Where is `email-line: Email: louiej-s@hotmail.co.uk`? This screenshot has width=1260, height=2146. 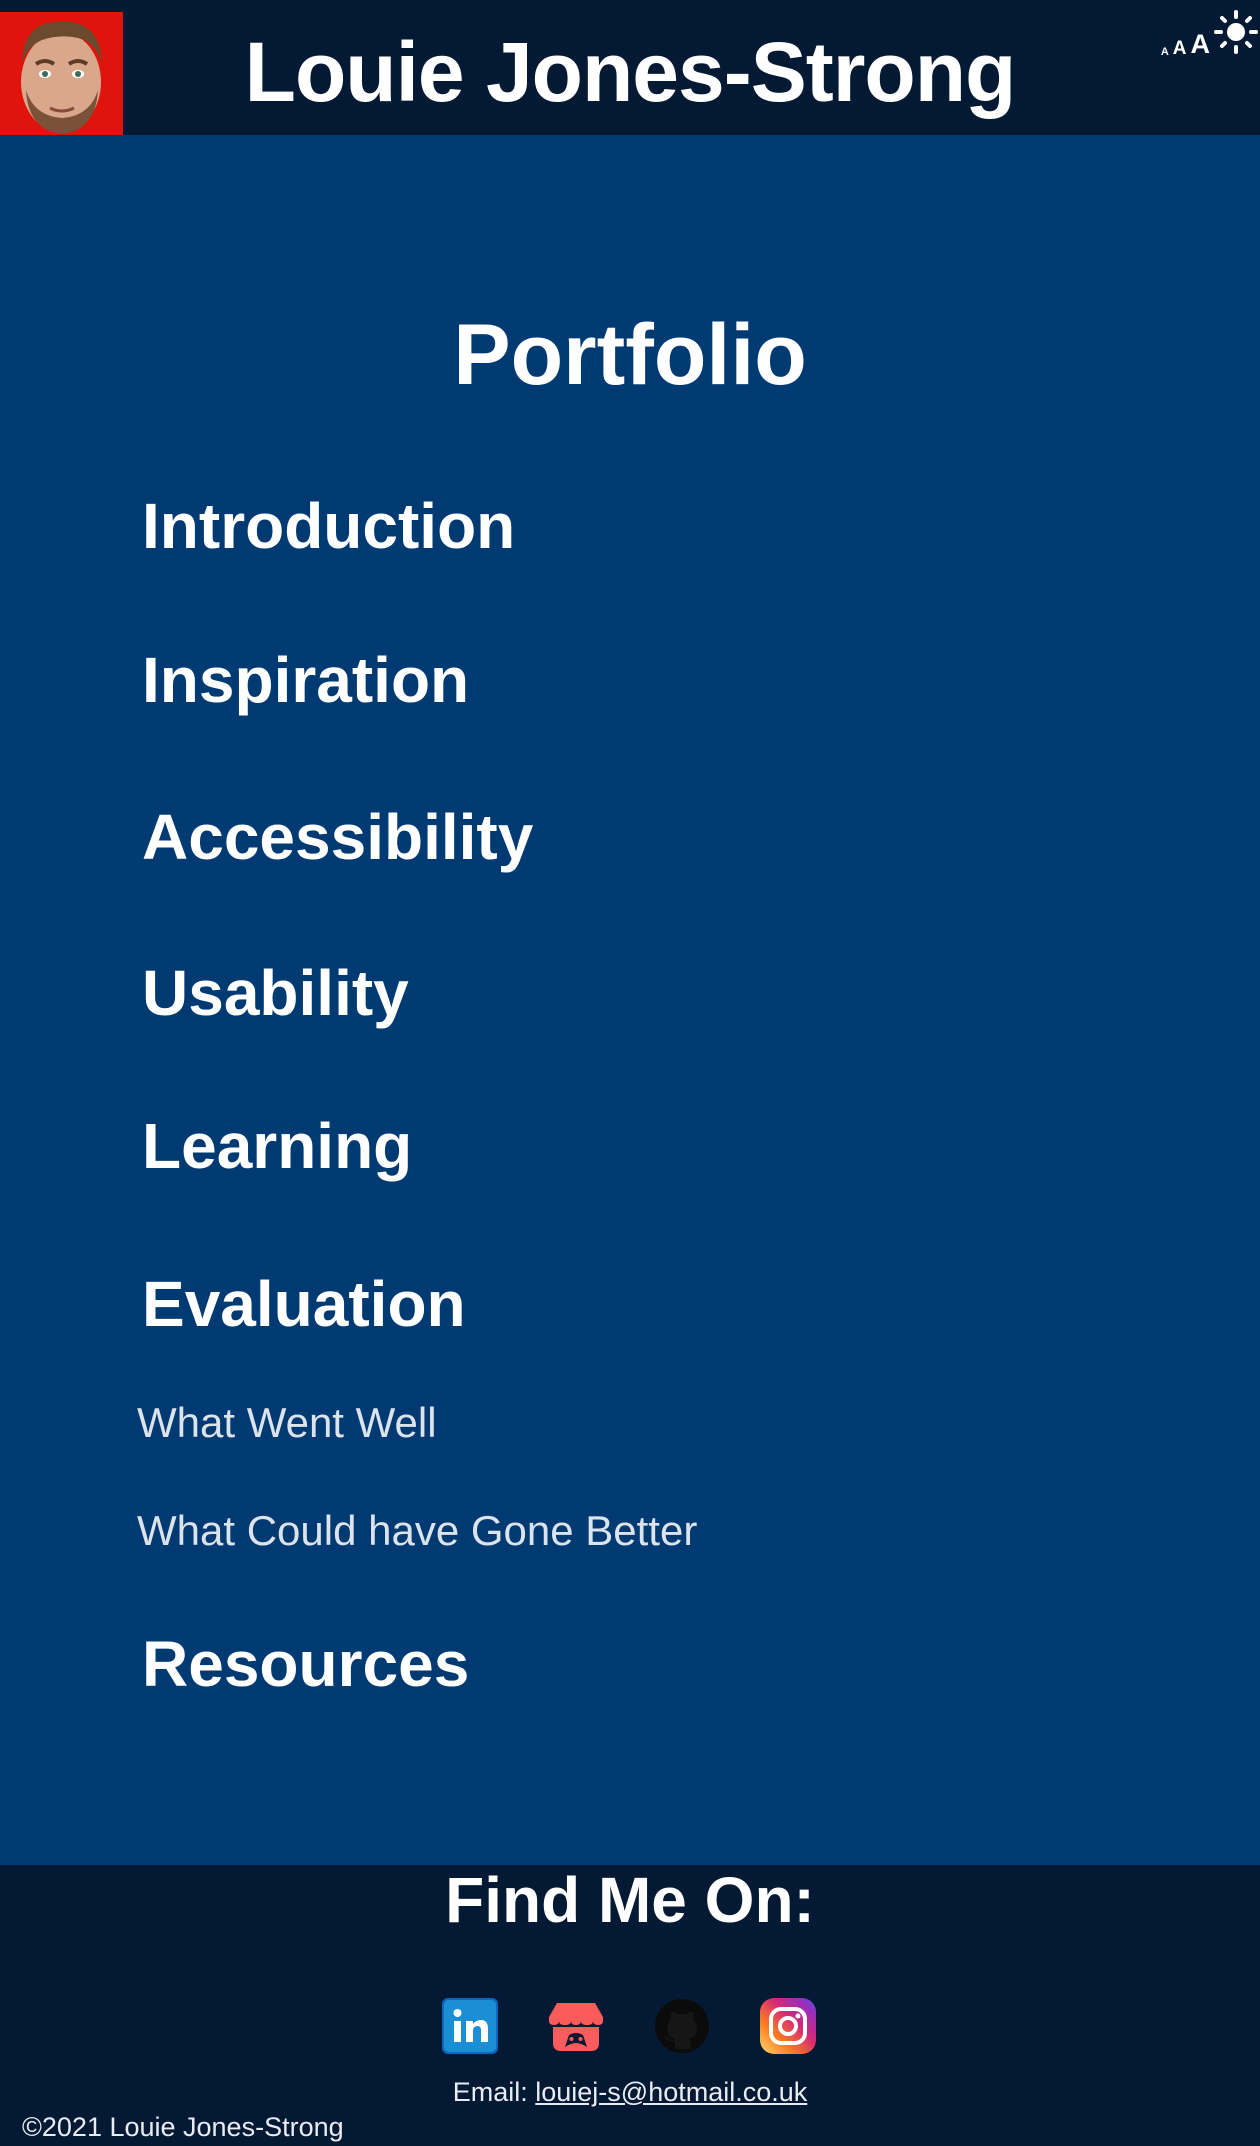
email-line: Email: louiej-s@hotmail.co.uk is located at coordinates (630, 2092).